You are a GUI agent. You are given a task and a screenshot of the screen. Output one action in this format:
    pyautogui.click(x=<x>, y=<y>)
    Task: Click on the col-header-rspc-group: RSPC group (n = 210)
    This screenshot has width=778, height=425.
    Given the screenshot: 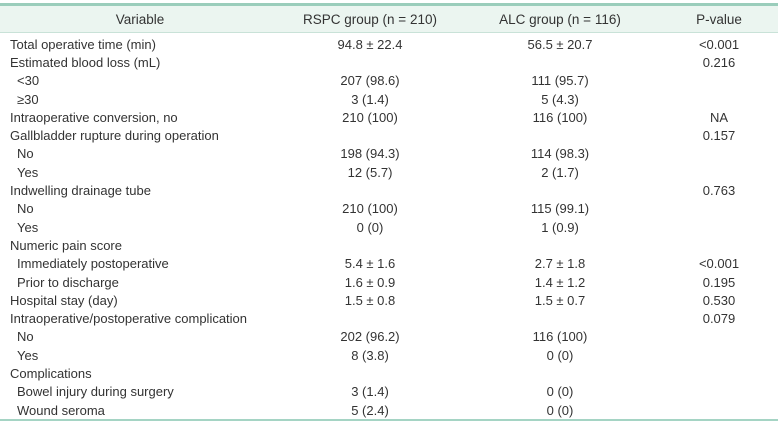 What is the action you would take?
    pyautogui.click(x=370, y=19)
    